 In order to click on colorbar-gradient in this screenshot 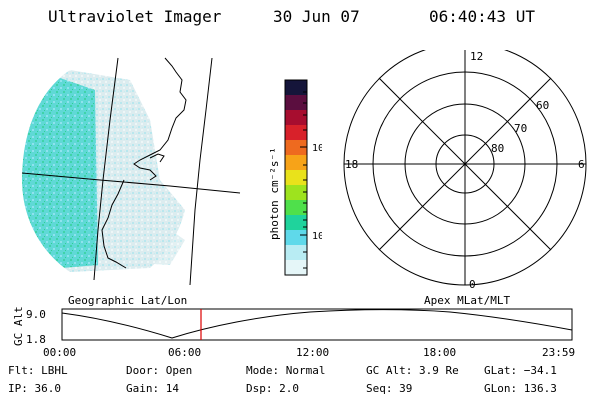, I will do `click(296, 178)`.